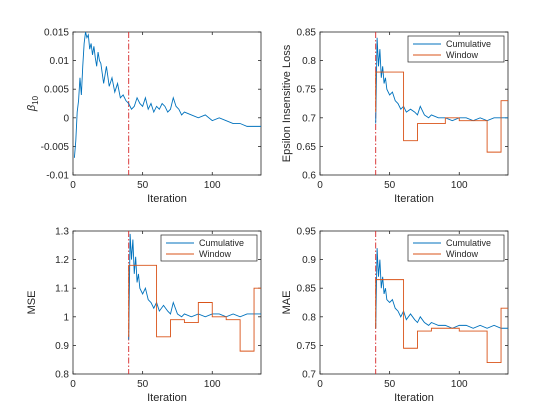 The width and height of the screenshot is (560, 420). Describe the element at coordinates (60, 61) in the screenshot. I see `y-tick-label: 0.01` at that location.